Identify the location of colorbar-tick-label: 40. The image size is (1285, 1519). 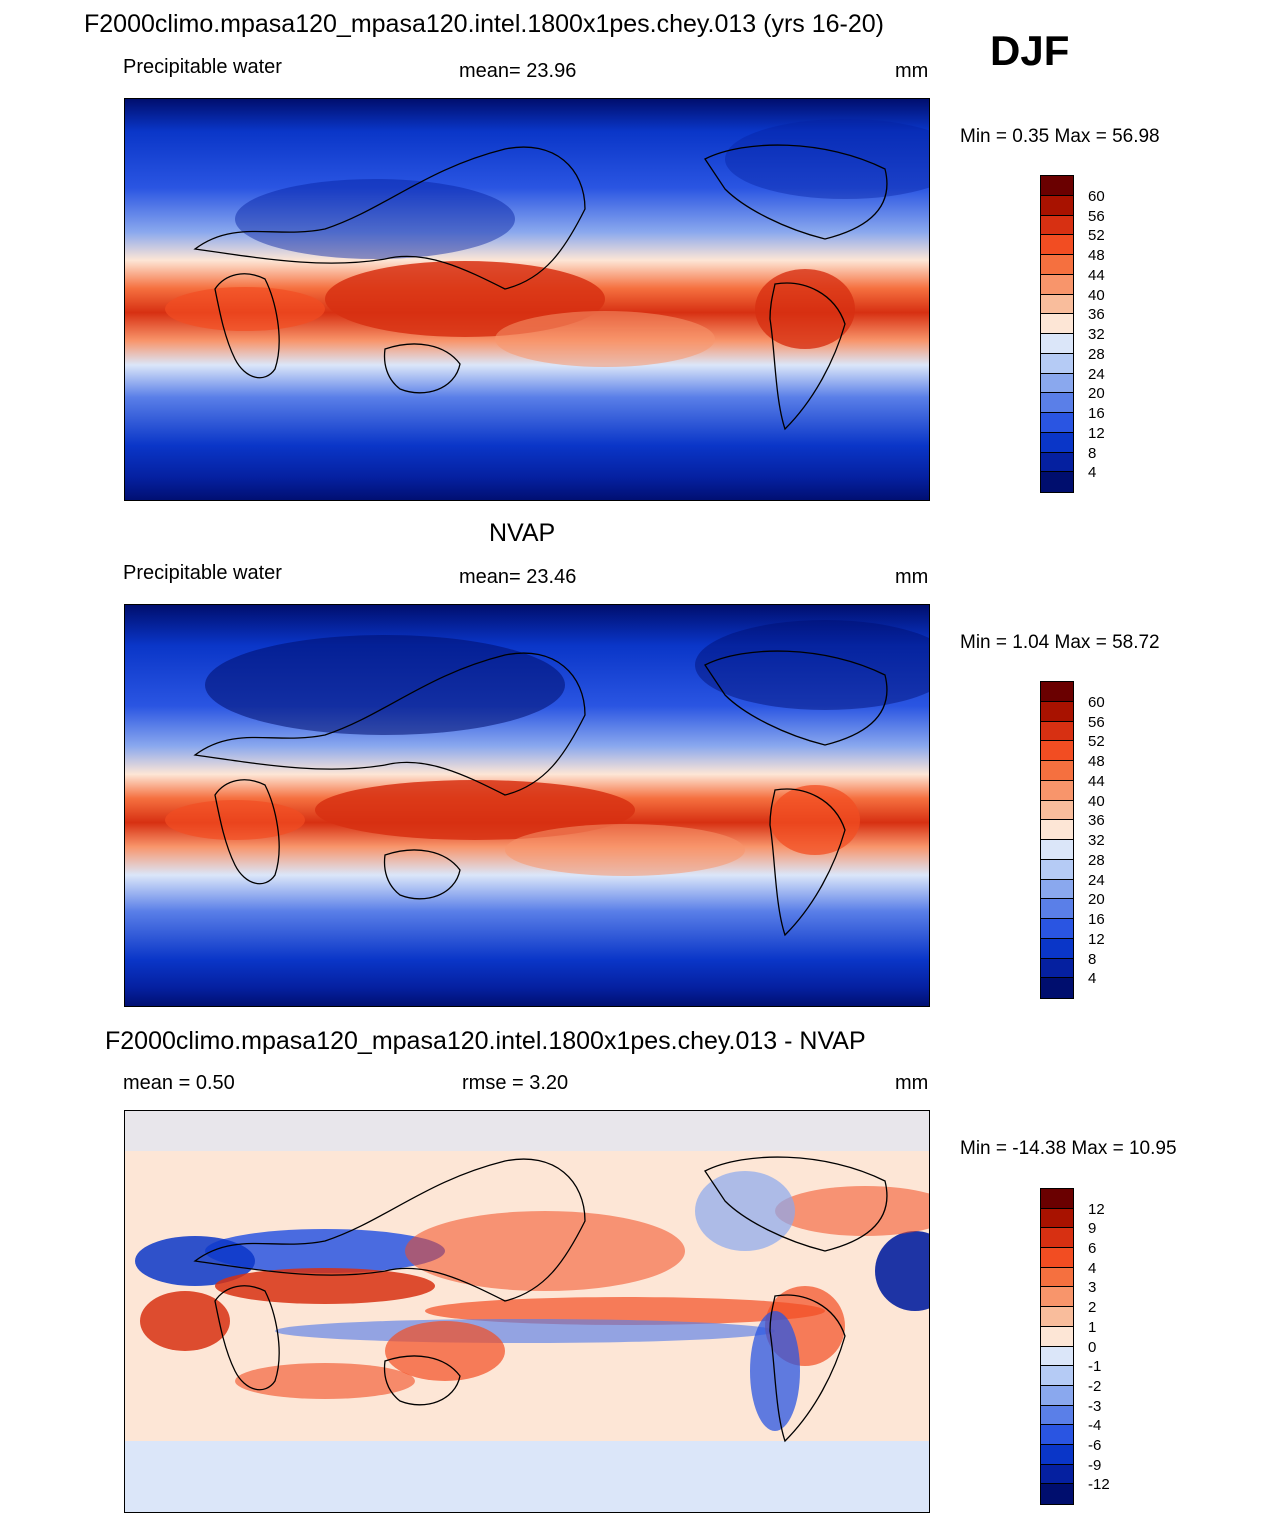
(1096, 295).